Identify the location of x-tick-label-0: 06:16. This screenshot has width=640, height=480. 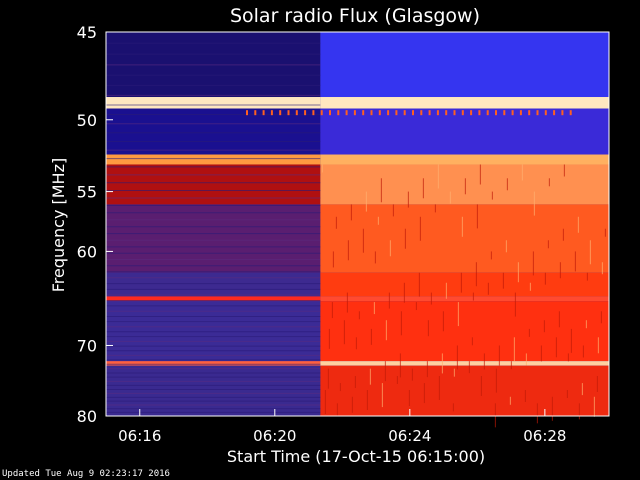
(139, 436).